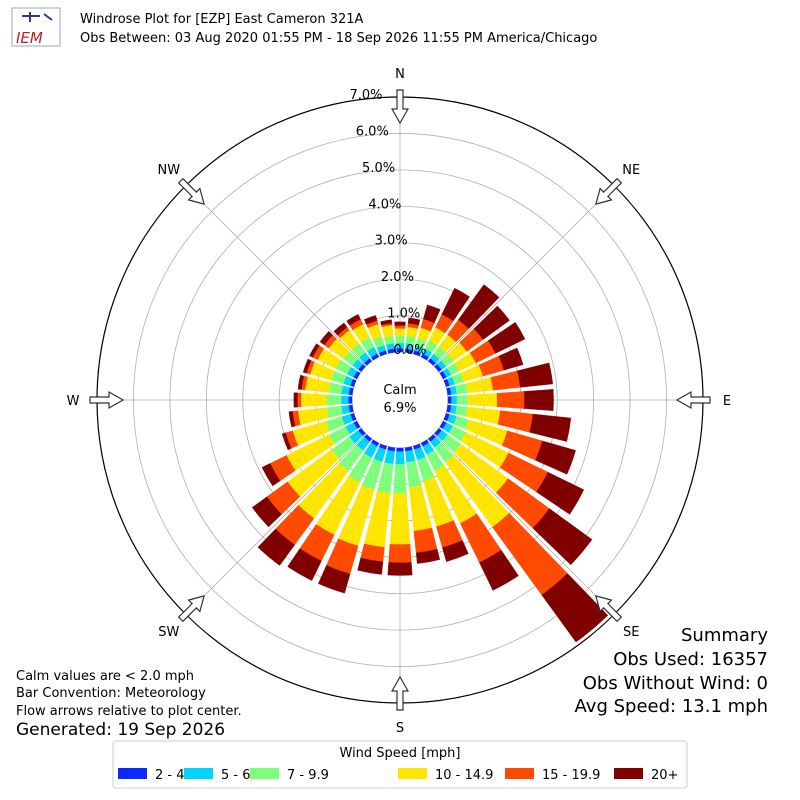 This screenshot has height=800, width=800. I want to click on legend-label: 7 - 9.9, so click(308, 775).